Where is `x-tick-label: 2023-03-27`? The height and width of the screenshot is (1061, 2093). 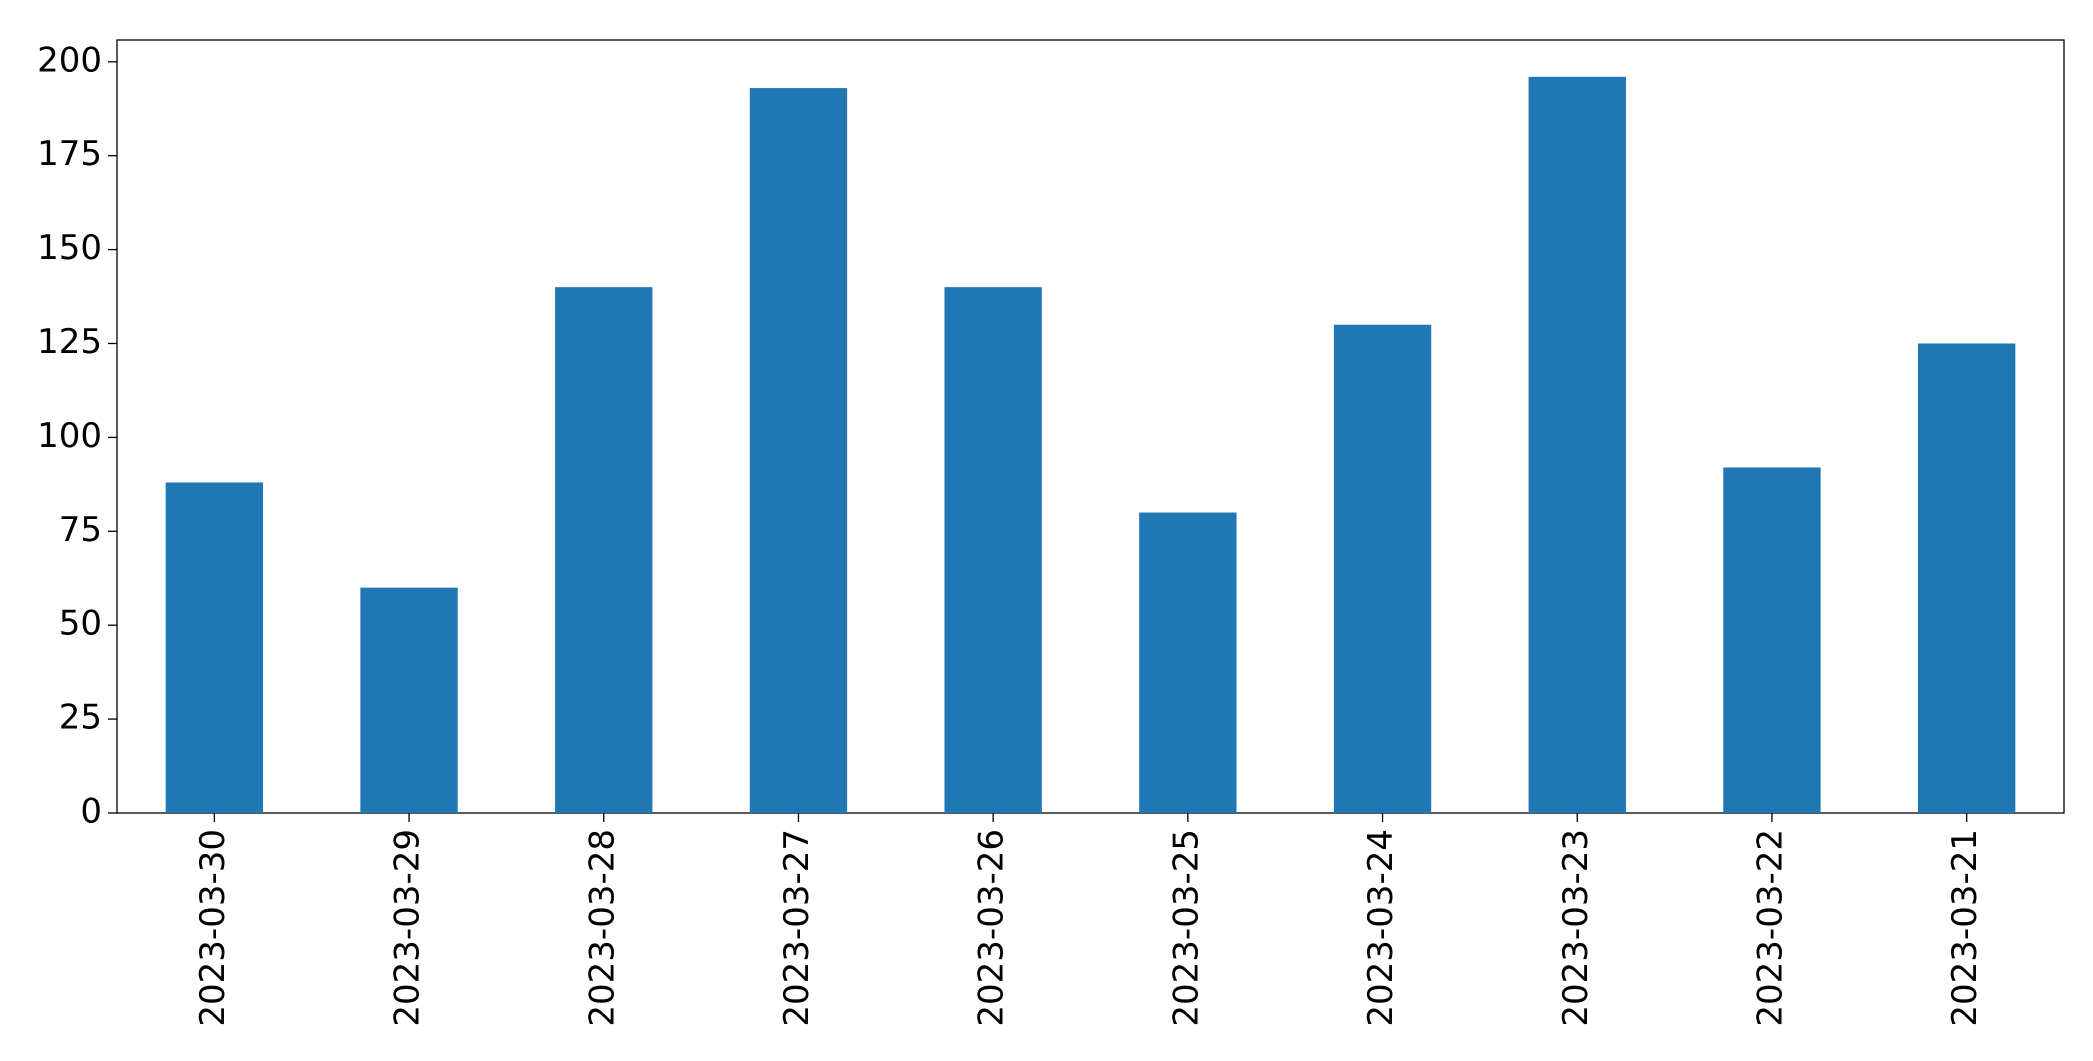
x-tick-label: 2023-03-27 is located at coordinates (797, 928).